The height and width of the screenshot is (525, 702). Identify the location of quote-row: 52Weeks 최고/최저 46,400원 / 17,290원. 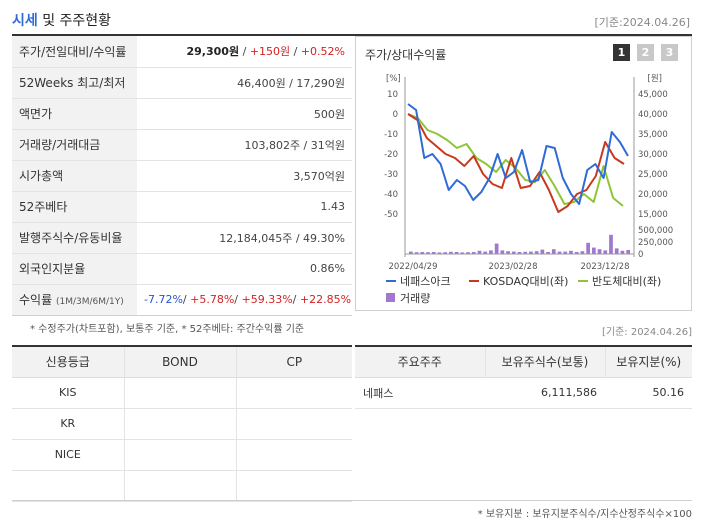
(182, 83).